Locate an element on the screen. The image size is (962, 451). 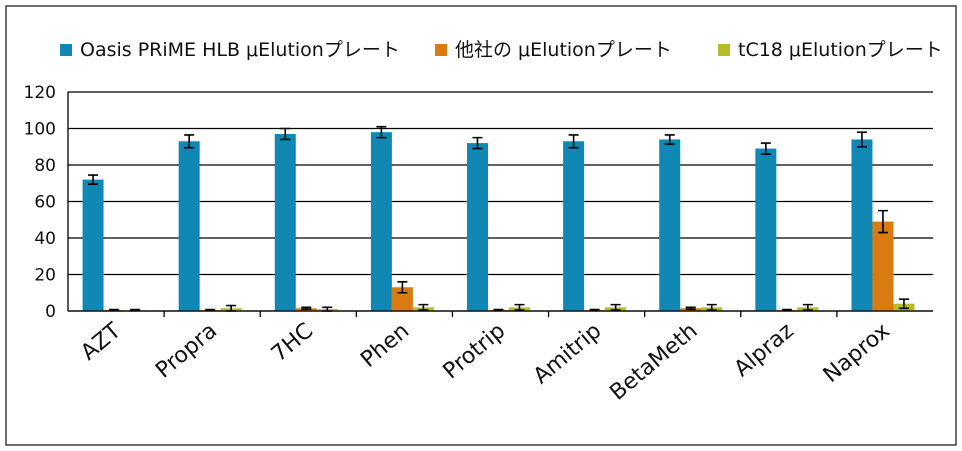
y-axis: 0 20 40 60 80 100 120 is located at coordinates (46, 202).